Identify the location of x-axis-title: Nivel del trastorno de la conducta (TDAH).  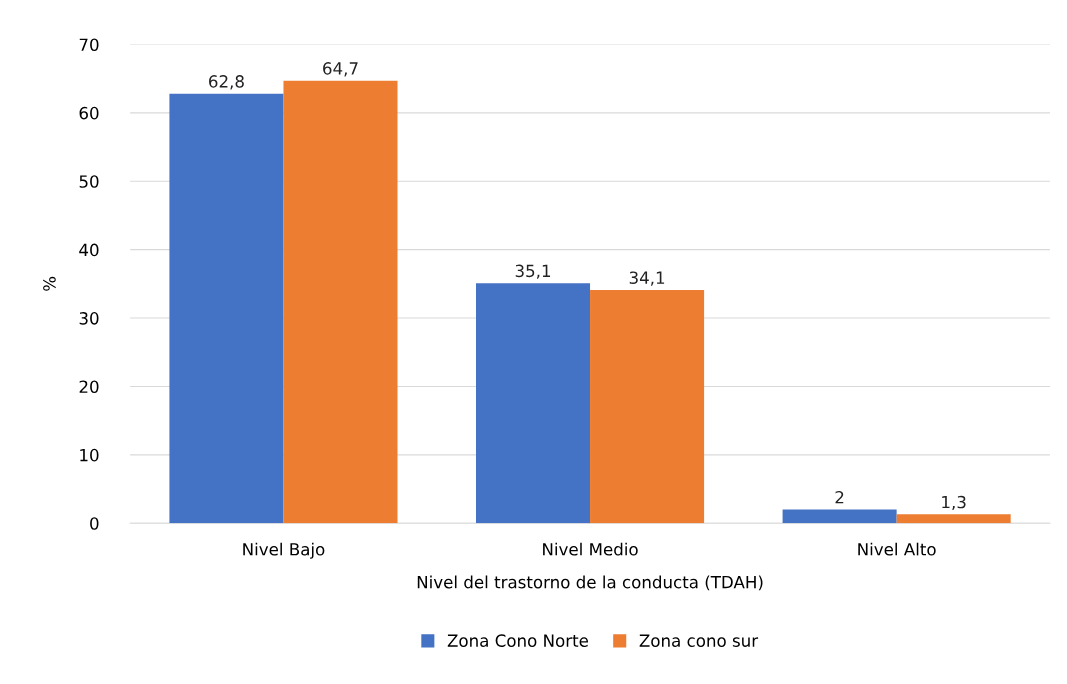
(590, 583).